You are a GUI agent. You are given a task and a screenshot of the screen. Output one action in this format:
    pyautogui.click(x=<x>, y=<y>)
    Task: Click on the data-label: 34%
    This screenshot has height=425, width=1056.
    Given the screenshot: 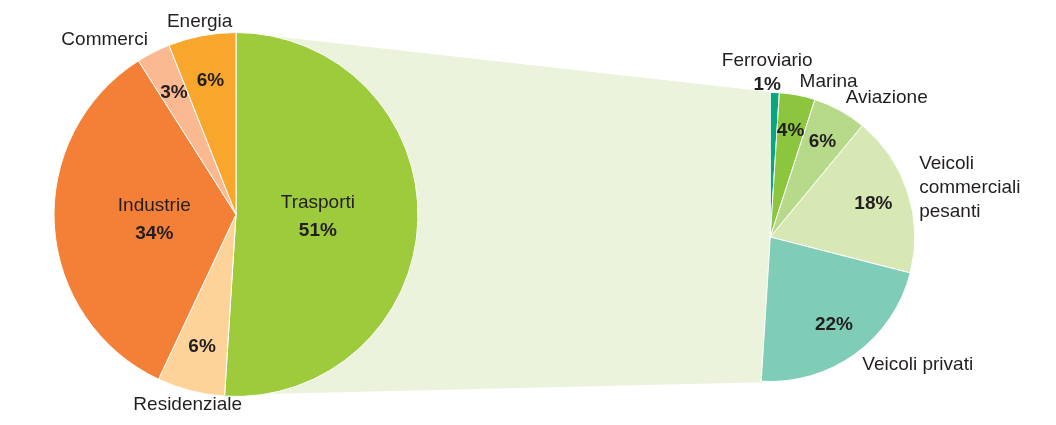 What is the action you would take?
    pyautogui.click(x=154, y=232)
    